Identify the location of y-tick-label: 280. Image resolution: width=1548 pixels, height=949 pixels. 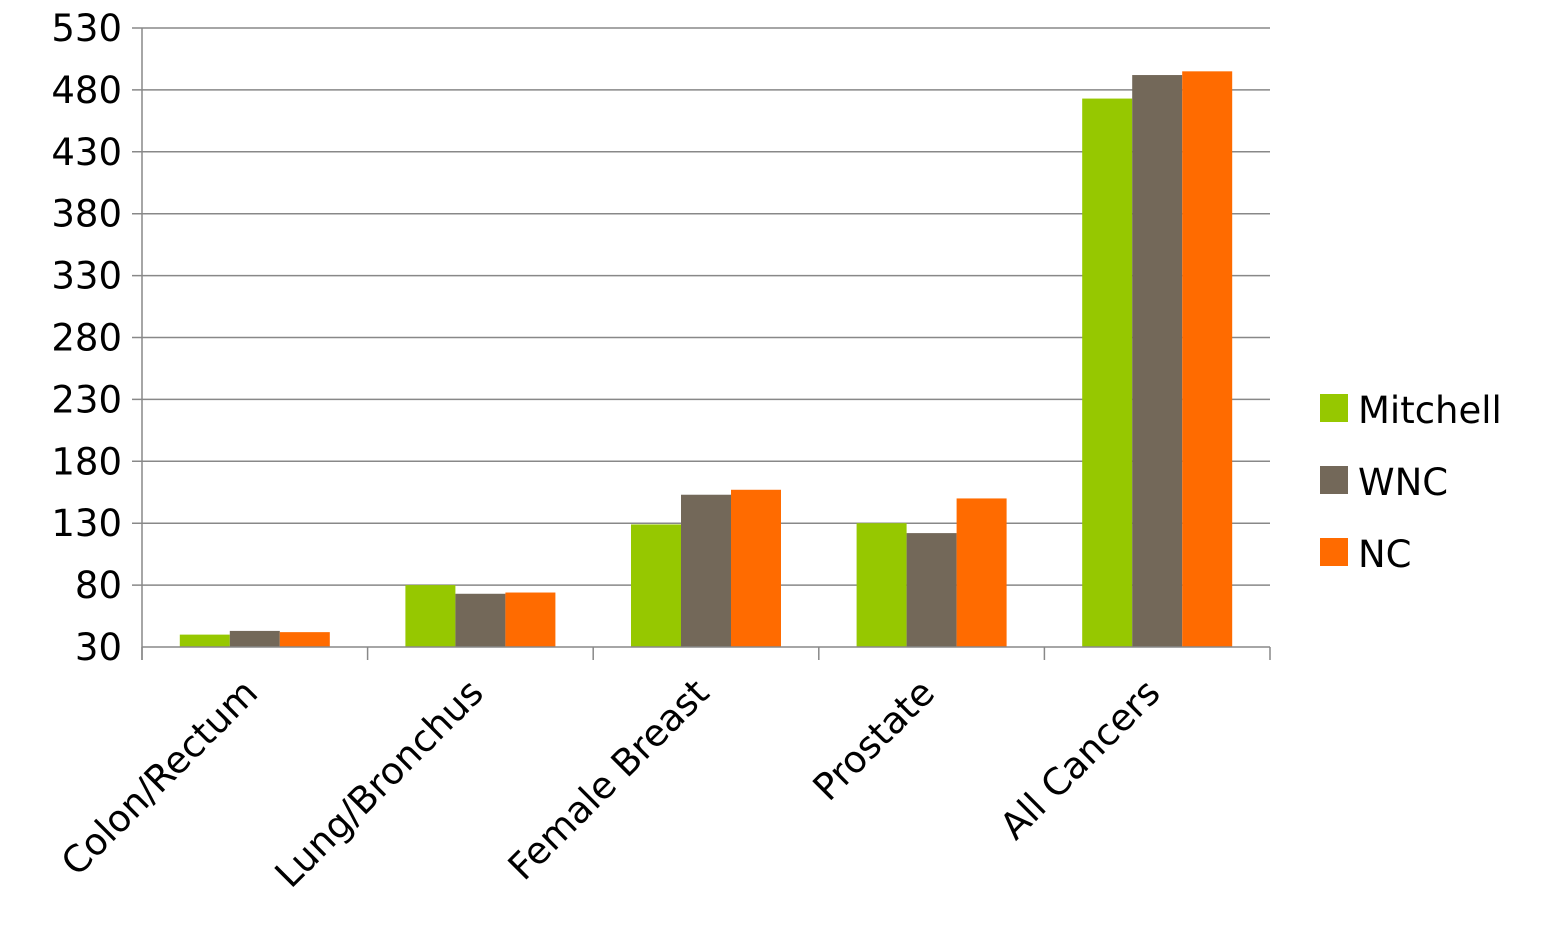
(86, 338).